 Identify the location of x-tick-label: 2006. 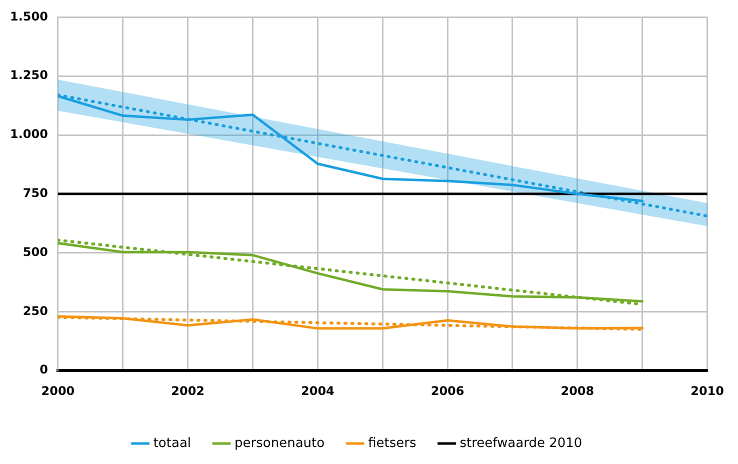
(447, 391).